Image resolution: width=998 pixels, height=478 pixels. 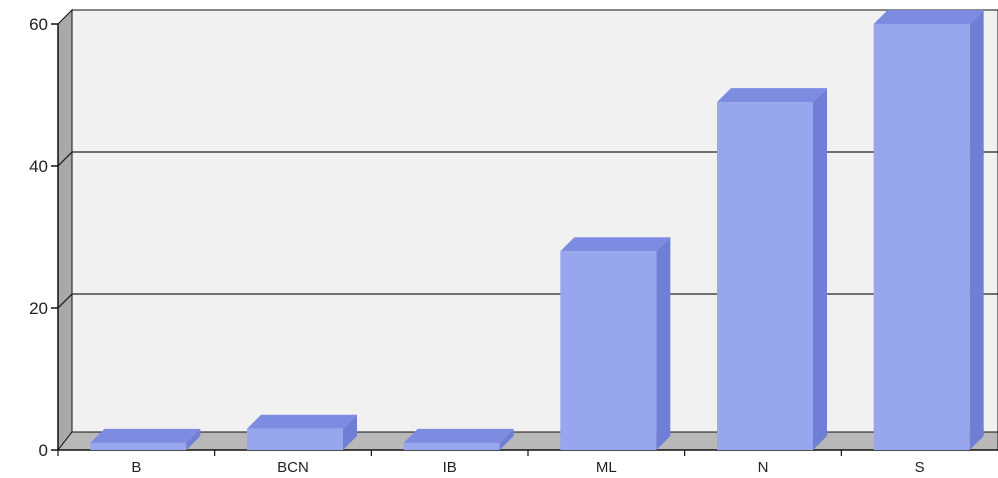 I want to click on y-axis-ticks: 0 20 40 60, so click(x=43, y=237).